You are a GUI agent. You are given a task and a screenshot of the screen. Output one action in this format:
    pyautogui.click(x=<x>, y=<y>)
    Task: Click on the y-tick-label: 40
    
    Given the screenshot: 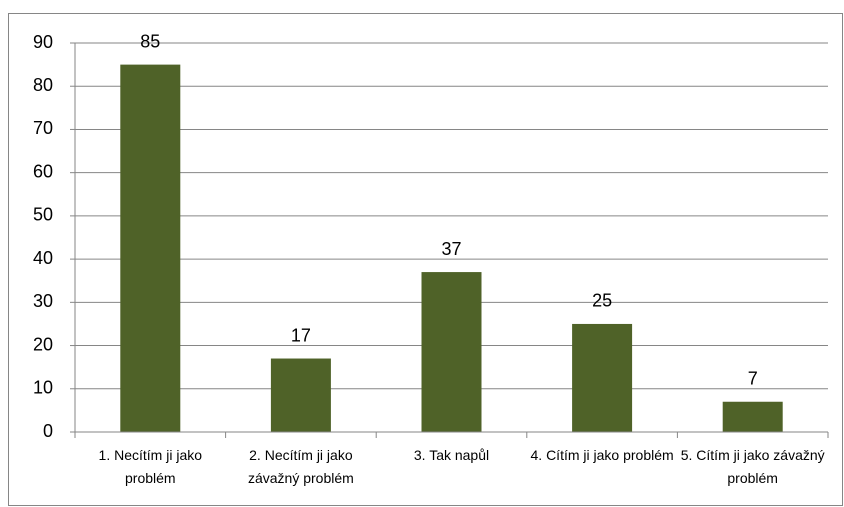 What is the action you would take?
    pyautogui.click(x=43, y=258)
    